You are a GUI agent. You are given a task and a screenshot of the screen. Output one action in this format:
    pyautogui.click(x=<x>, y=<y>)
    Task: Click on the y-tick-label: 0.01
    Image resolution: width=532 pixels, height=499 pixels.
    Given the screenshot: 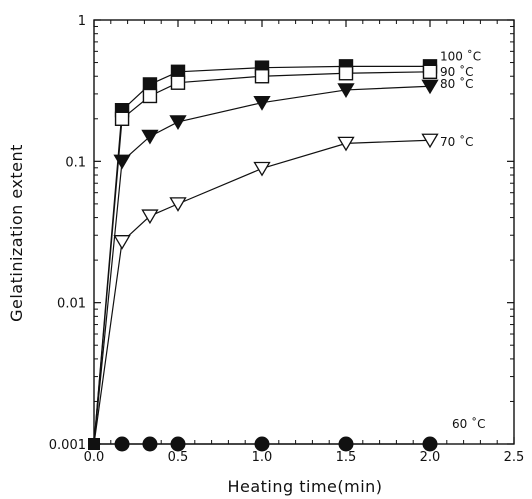 What is the action you would take?
    pyautogui.click(x=71, y=304)
    